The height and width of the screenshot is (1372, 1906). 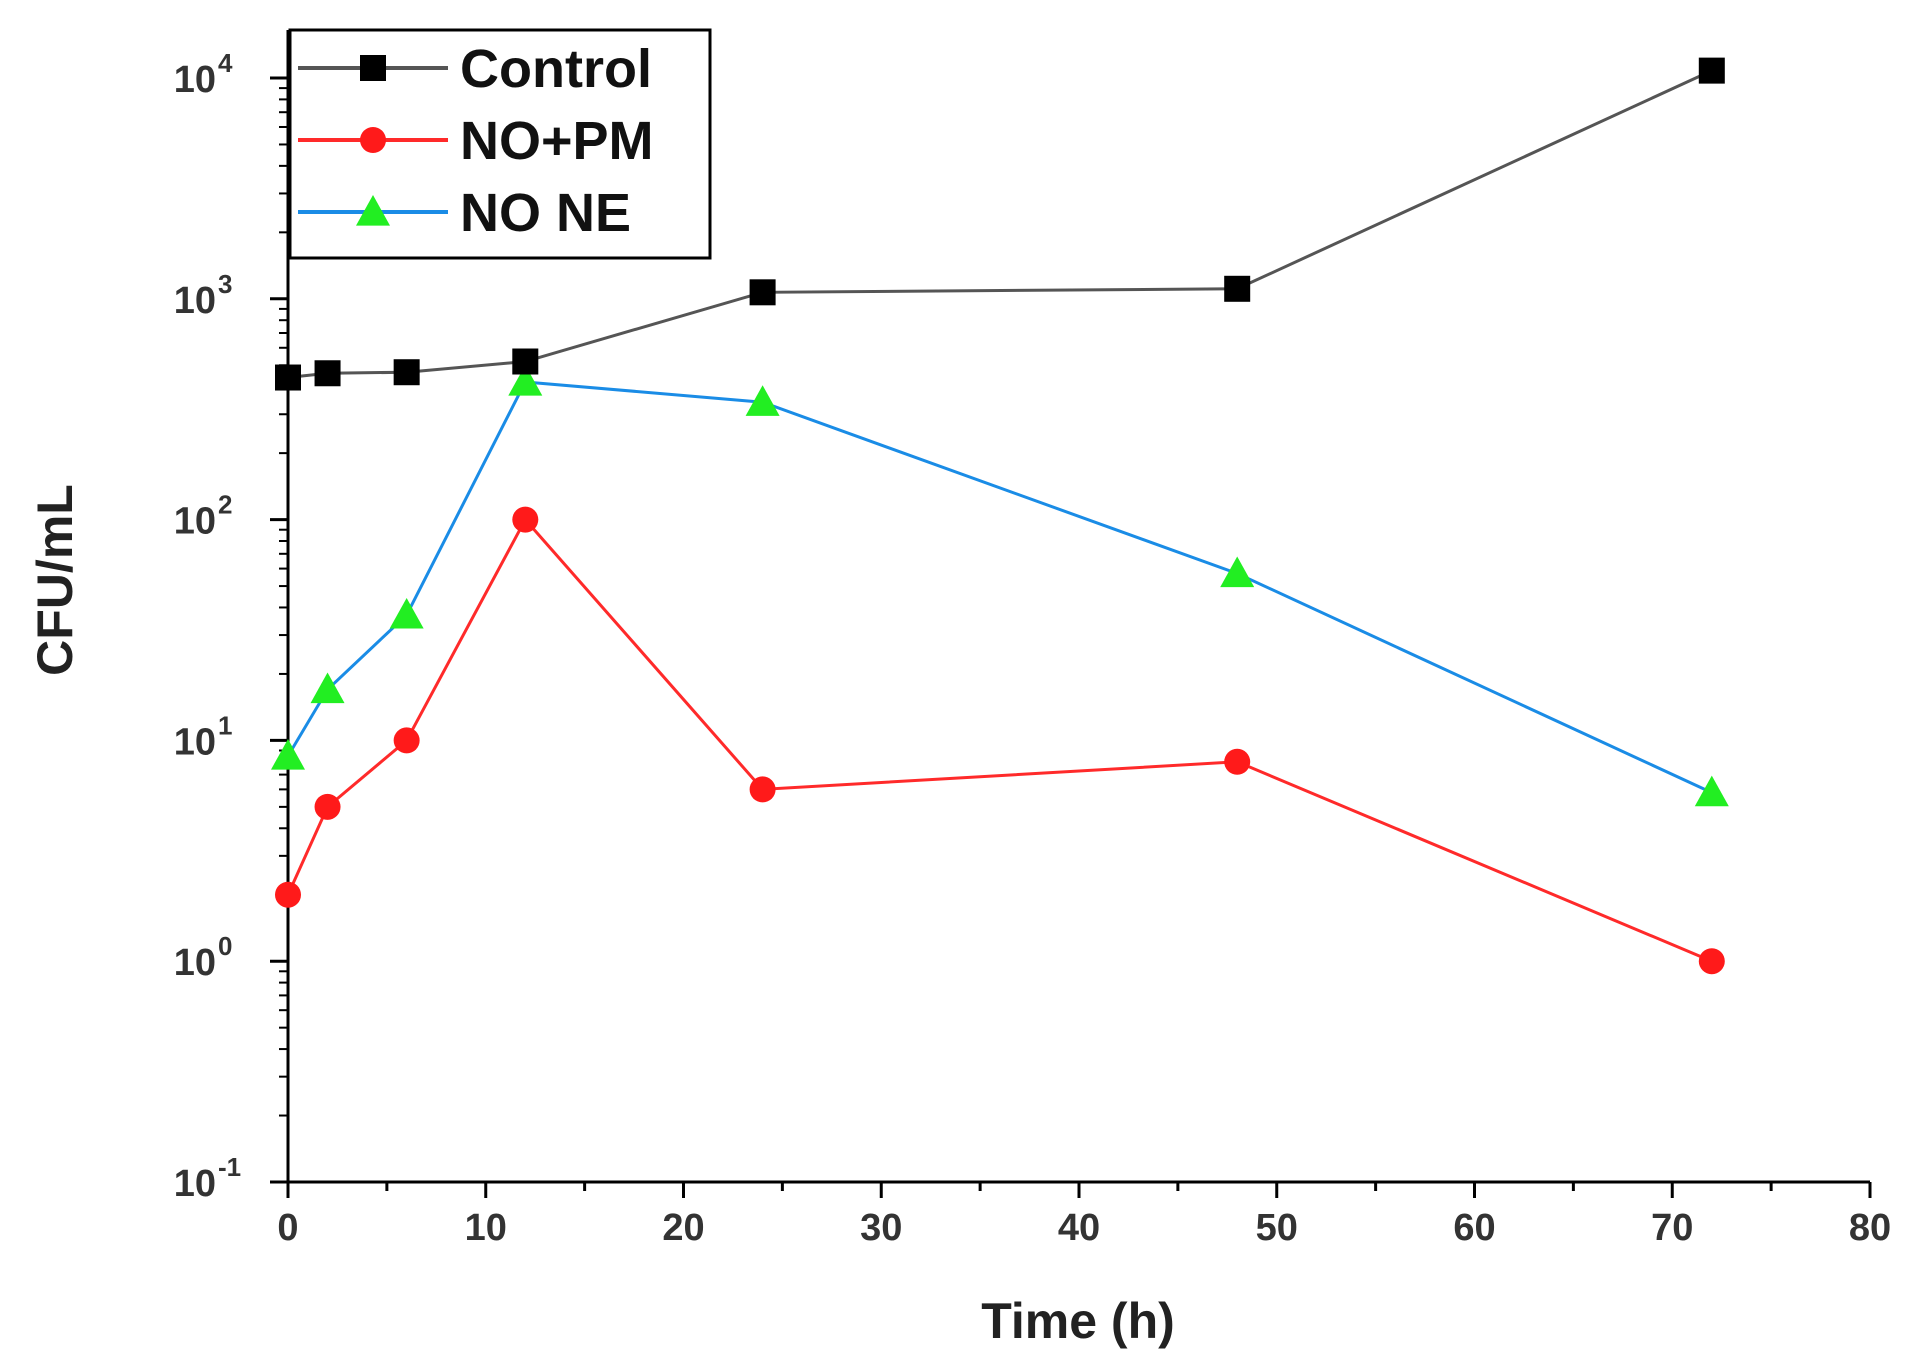 I want to click on legend-marker-square, so click(x=373, y=68).